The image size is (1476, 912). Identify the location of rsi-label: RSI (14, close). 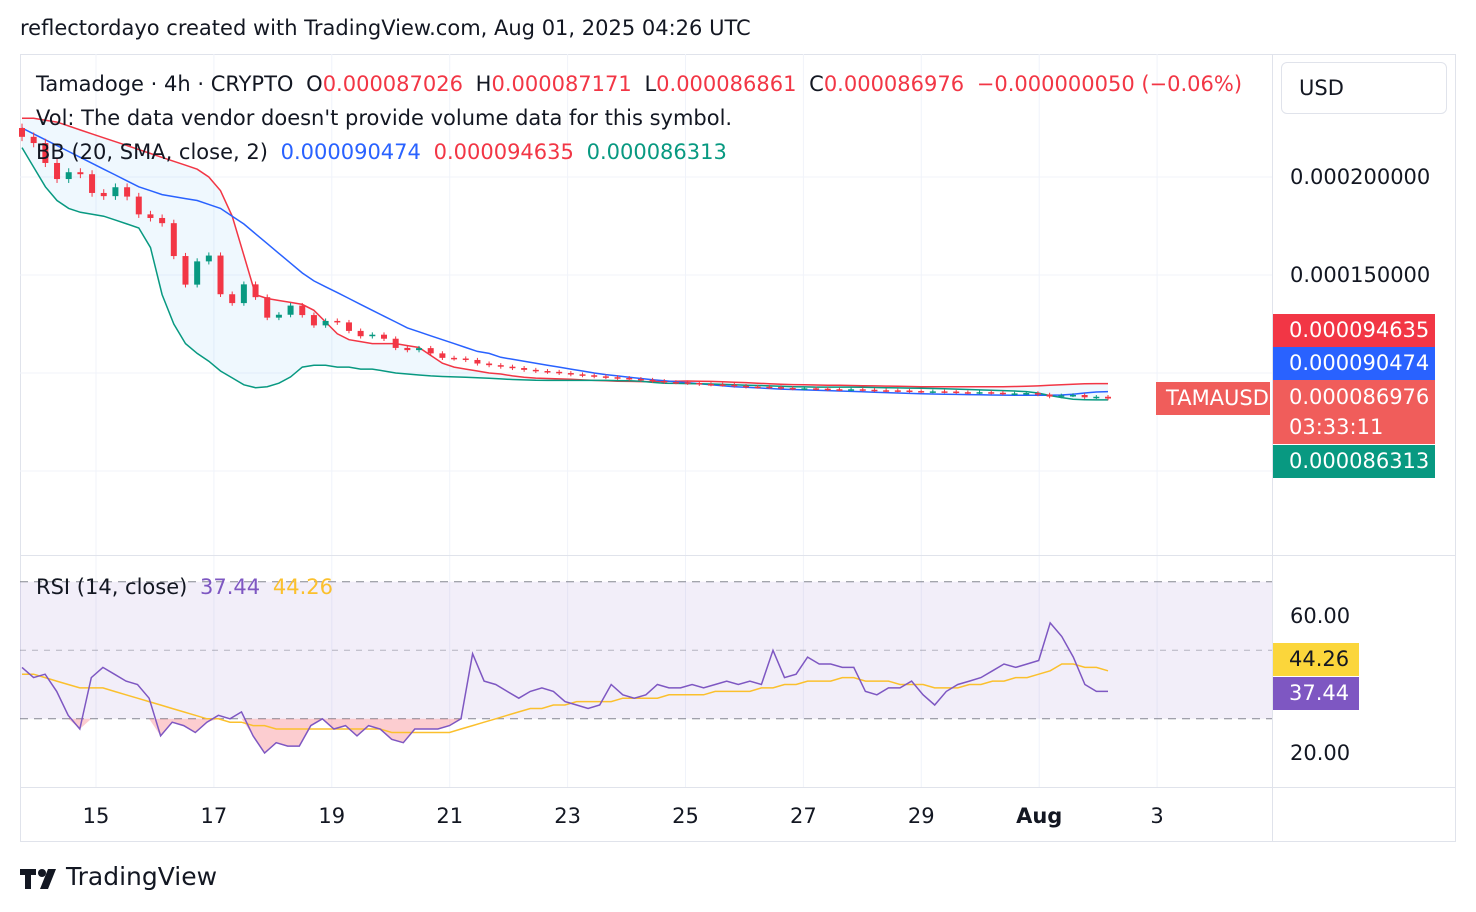
(112, 587).